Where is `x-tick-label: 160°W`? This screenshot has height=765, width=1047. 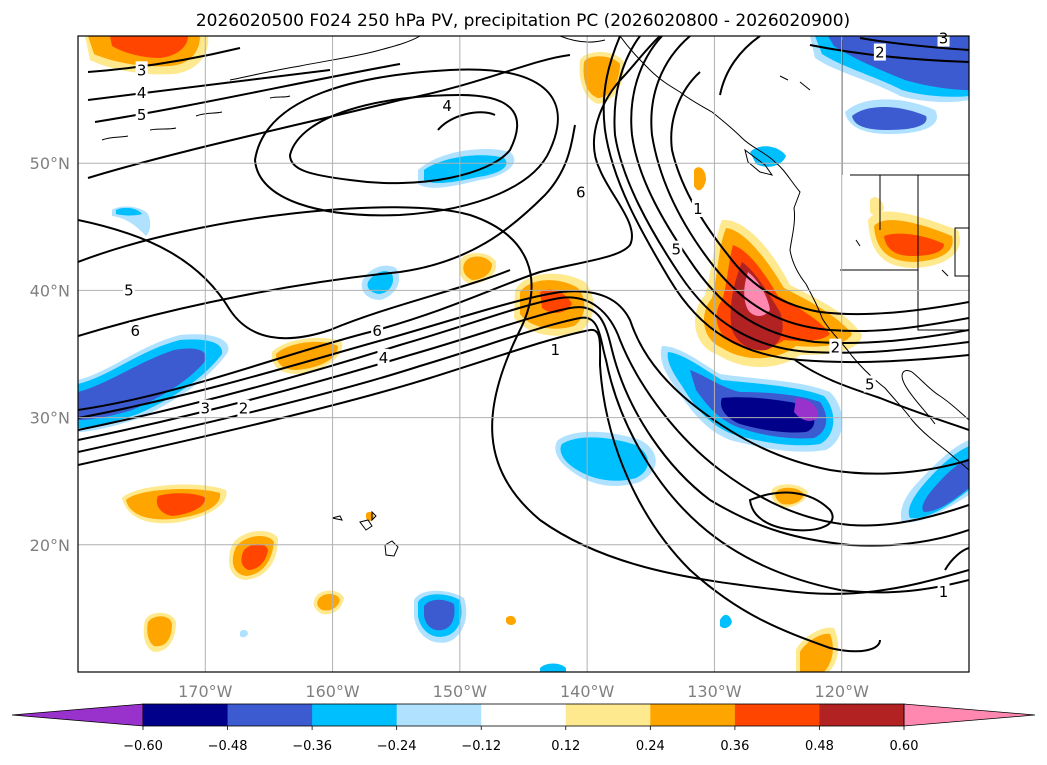 x-tick-label: 160°W is located at coordinates (332, 691).